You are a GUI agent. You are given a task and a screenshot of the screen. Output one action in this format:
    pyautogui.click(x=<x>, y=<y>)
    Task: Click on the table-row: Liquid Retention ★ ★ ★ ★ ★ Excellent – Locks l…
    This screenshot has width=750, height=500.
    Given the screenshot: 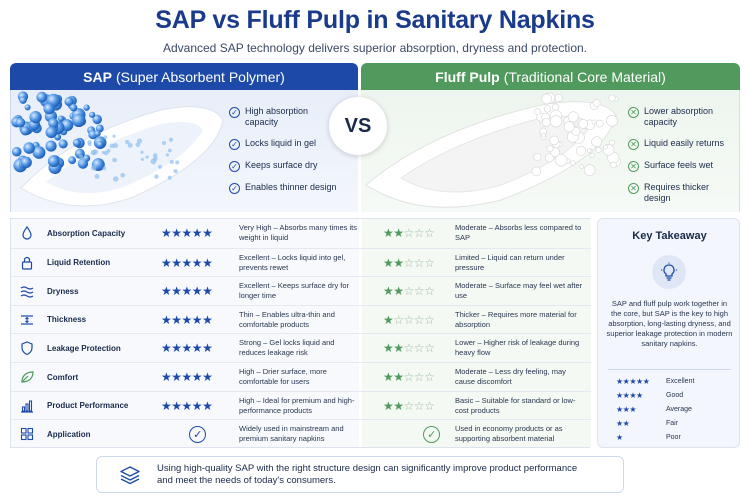 What is the action you would take?
    pyautogui.click(x=301, y=261)
    